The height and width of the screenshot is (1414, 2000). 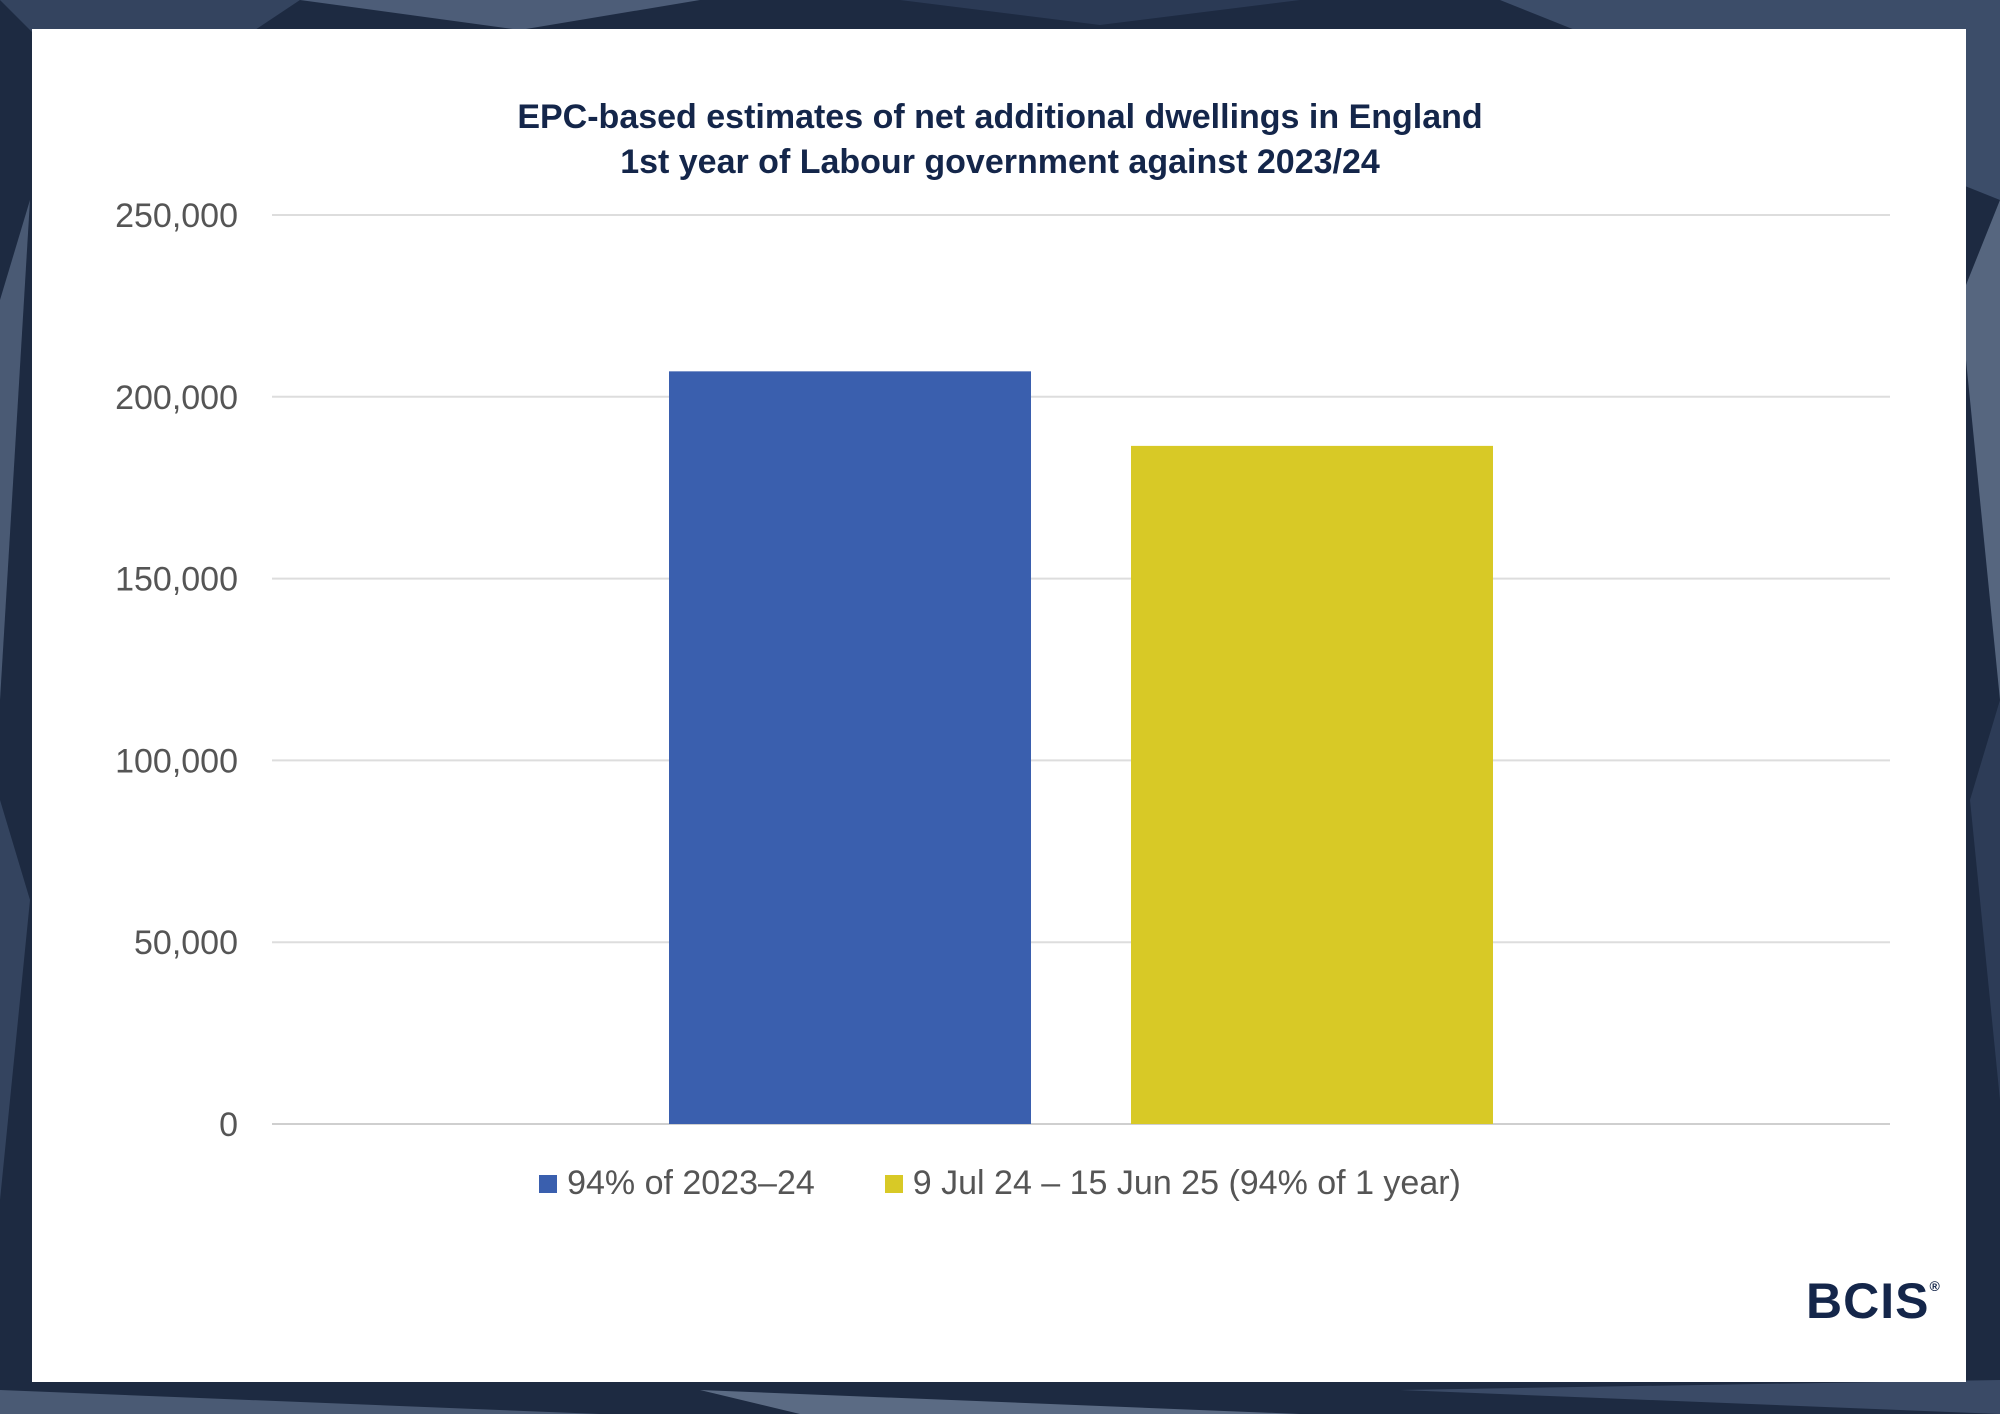 What do you see at coordinates (691, 1183) in the screenshot?
I see `legend-label-series-1: 94% of 2023–24` at bounding box center [691, 1183].